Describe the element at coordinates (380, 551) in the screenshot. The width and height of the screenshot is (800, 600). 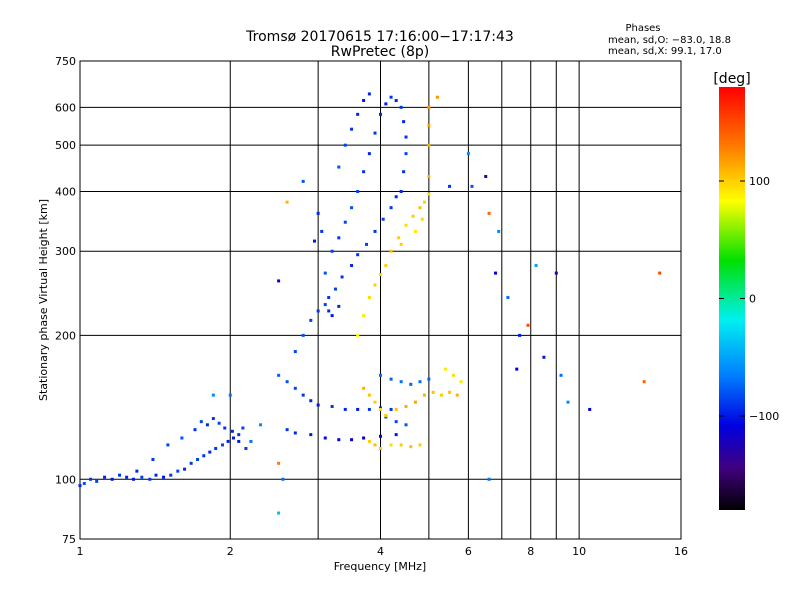
I see `x-tick-label: 4` at that location.